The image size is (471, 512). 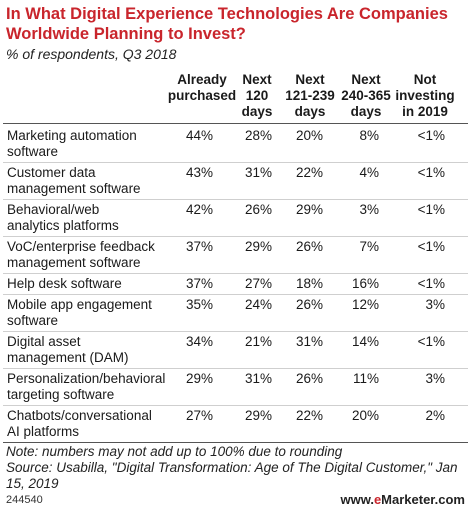 I want to click on table-cell: 8%, so click(x=369, y=135).